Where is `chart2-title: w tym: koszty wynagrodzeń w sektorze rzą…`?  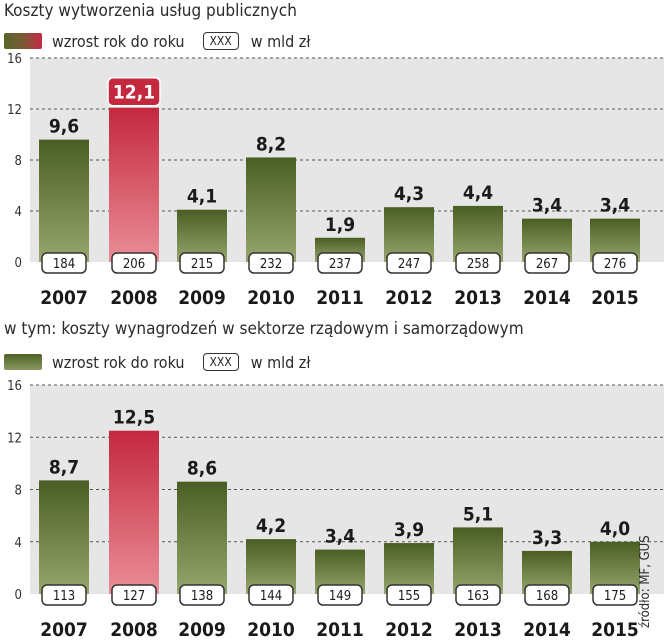
chart2-title: w tym: koszty wynagrodzeń w sektorze rzą… is located at coordinates (264, 329).